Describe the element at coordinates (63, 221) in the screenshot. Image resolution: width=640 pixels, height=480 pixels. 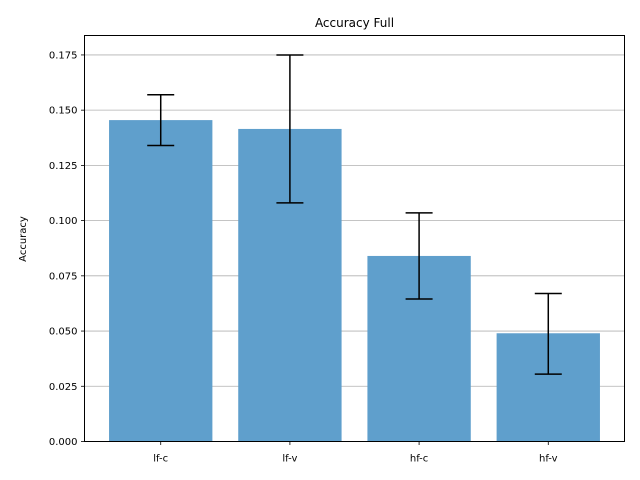
I see `y-tick-label: 0.100` at that location.